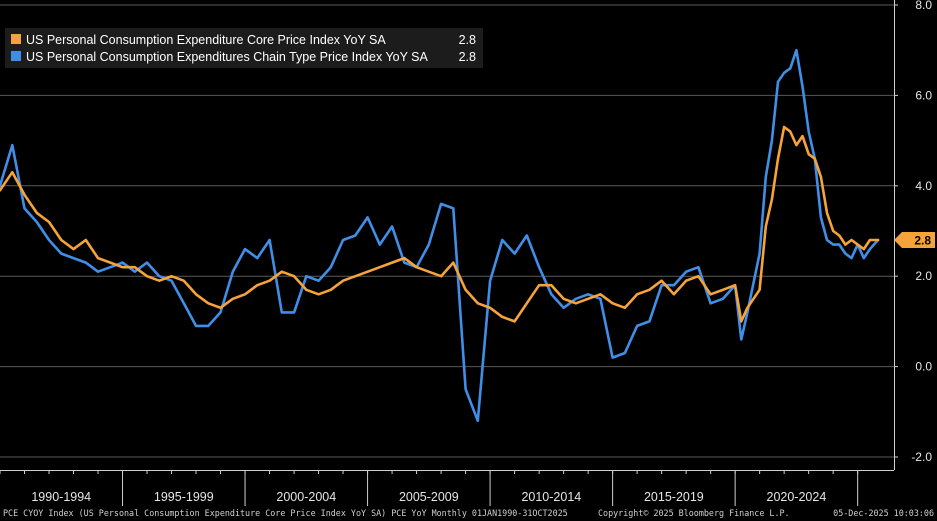 The width and height of the screenshot is (937, 521). What do you see at coordinates (551, 497) in the screenshot?
I see `x-category-label: 2010-2014` at bounding box center [551, 497].